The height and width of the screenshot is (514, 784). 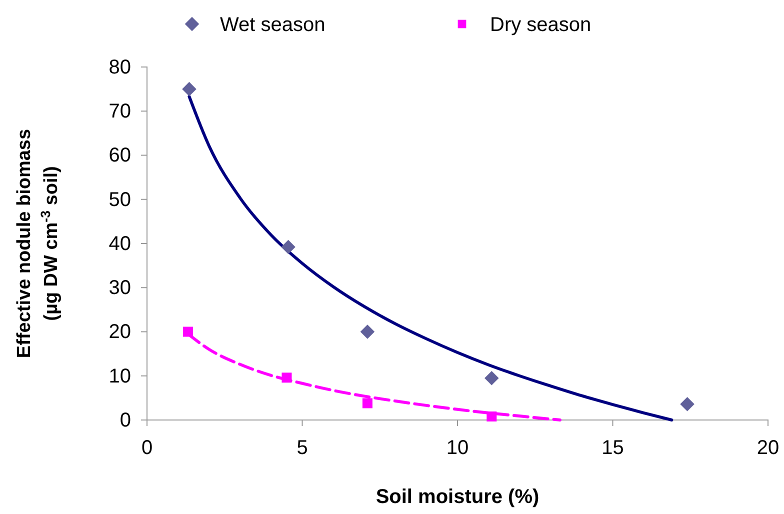 I want to click on y-tick-label: 20, so click(x=119, y=332).